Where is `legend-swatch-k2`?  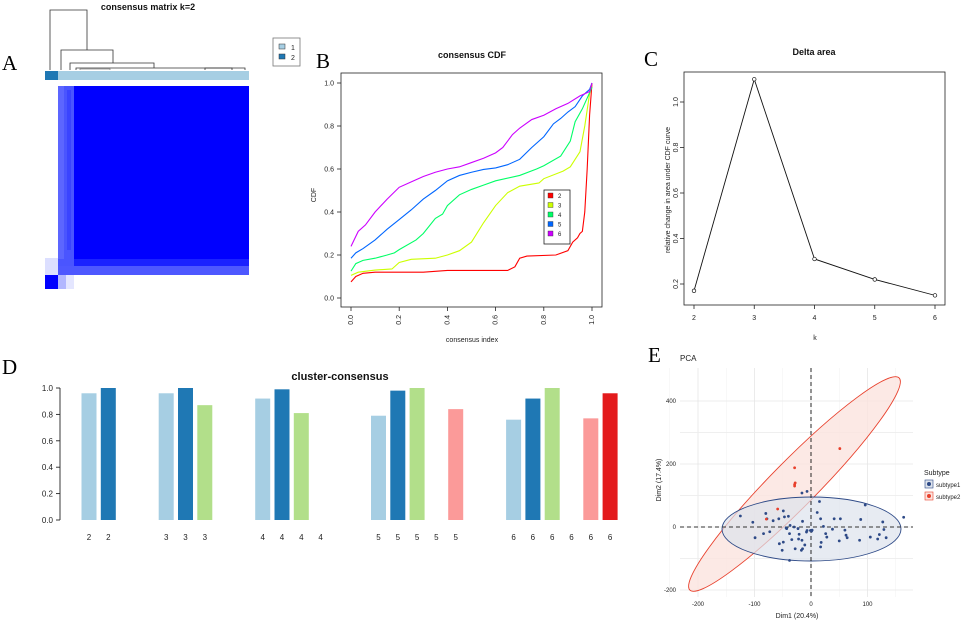 legend-swatch-k2 is located at coordinates (550, 195).